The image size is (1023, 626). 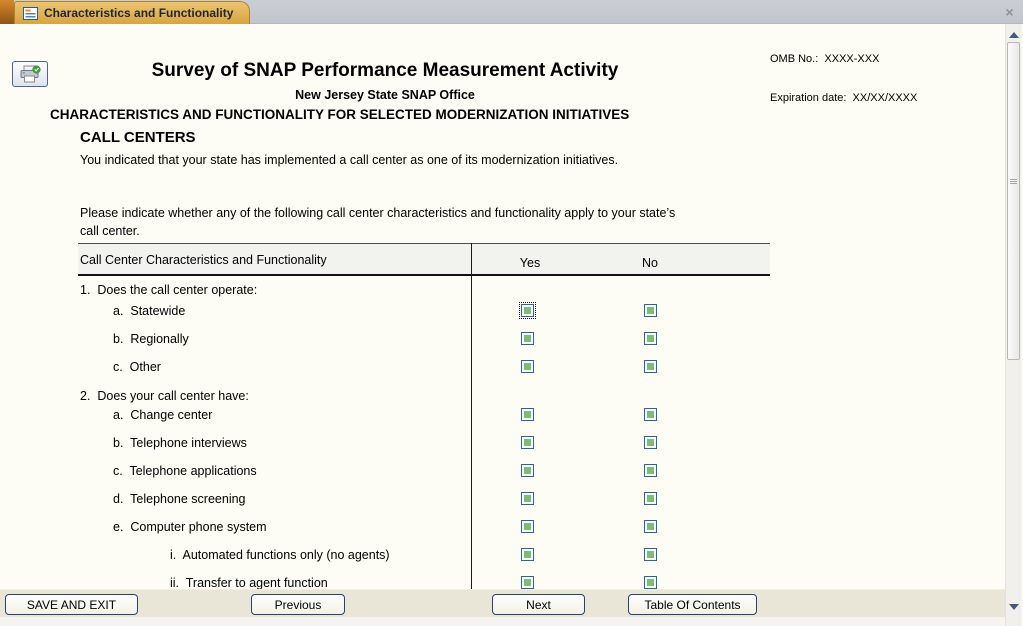 I want to click on right-edge, so click(x=1022, y=325).